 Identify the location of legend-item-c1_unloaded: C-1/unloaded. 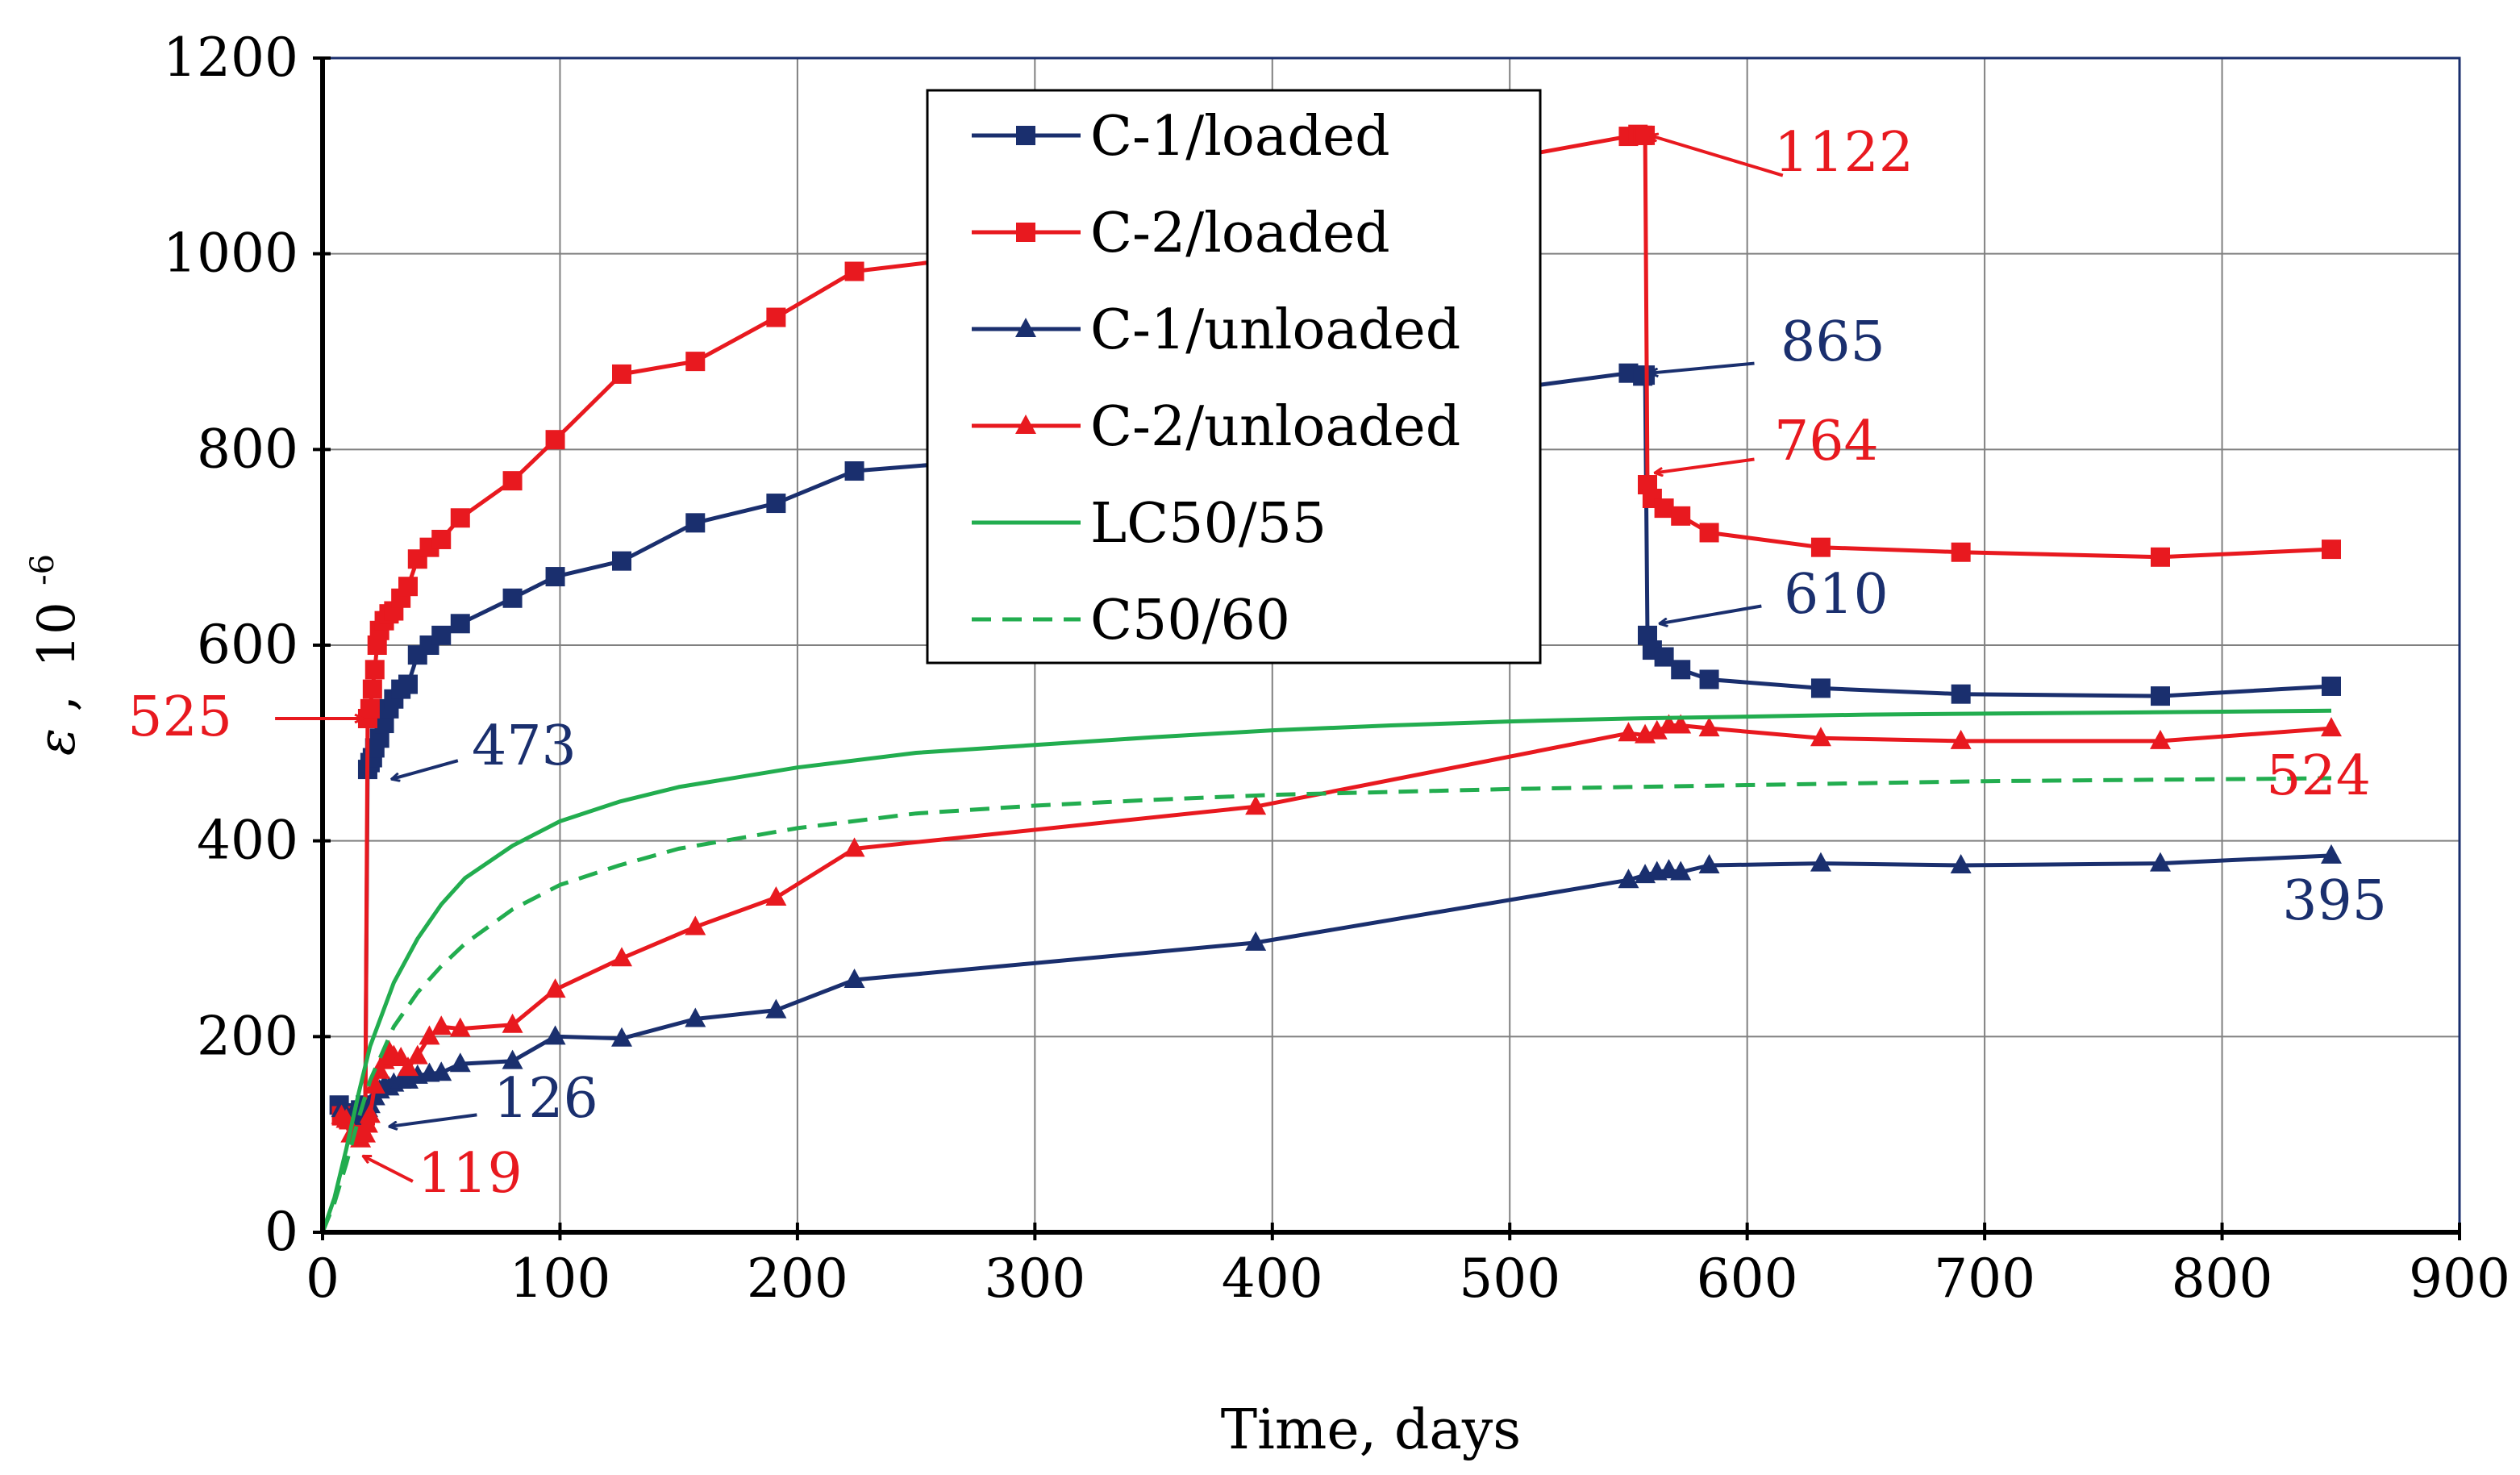
(1216, 330).